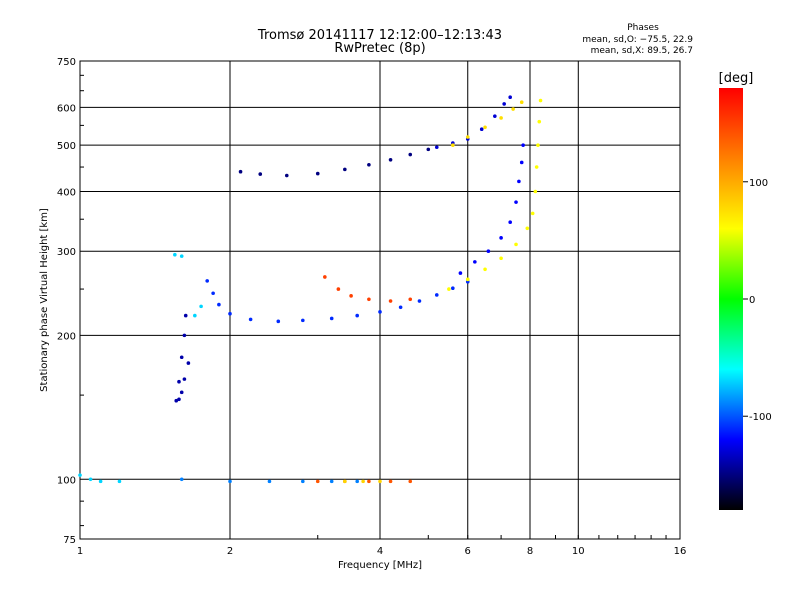 The image size is (800, 600). What do you see at coordinates (80, 551) in the screenshot?
I see `x-tick-label: 1` at bounding box center [80, 551].